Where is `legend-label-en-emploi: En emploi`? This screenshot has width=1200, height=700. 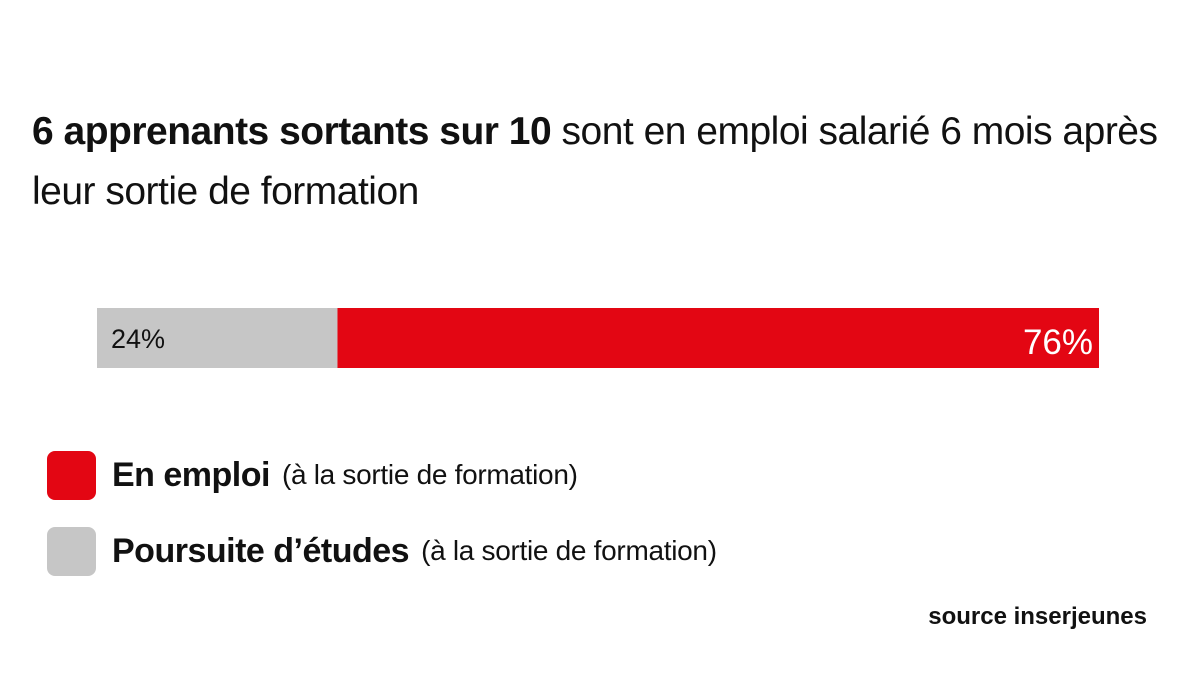
legend-label-en-emploi: En emploi is located at coordinates (191, 474).